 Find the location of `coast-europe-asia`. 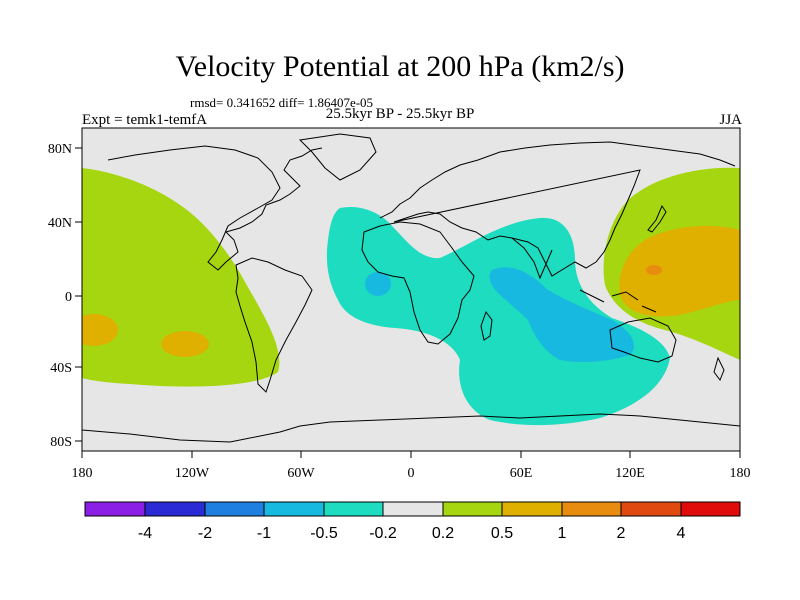

coast-europe-asia is located at coordinates (557, 209).